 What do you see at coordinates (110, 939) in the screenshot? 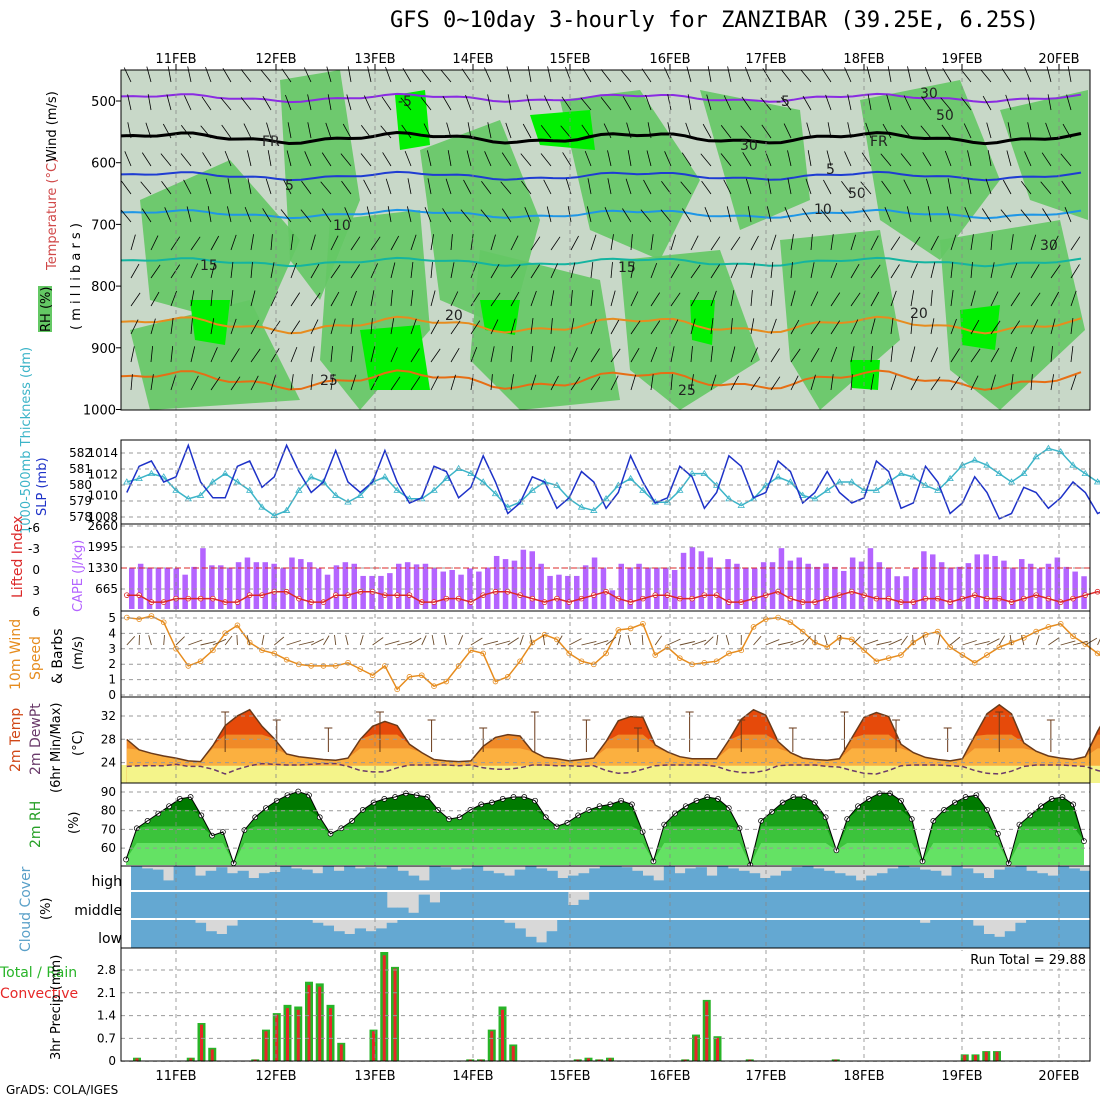
I see `cloud-level-low: low` at bounding box center [110, 939].